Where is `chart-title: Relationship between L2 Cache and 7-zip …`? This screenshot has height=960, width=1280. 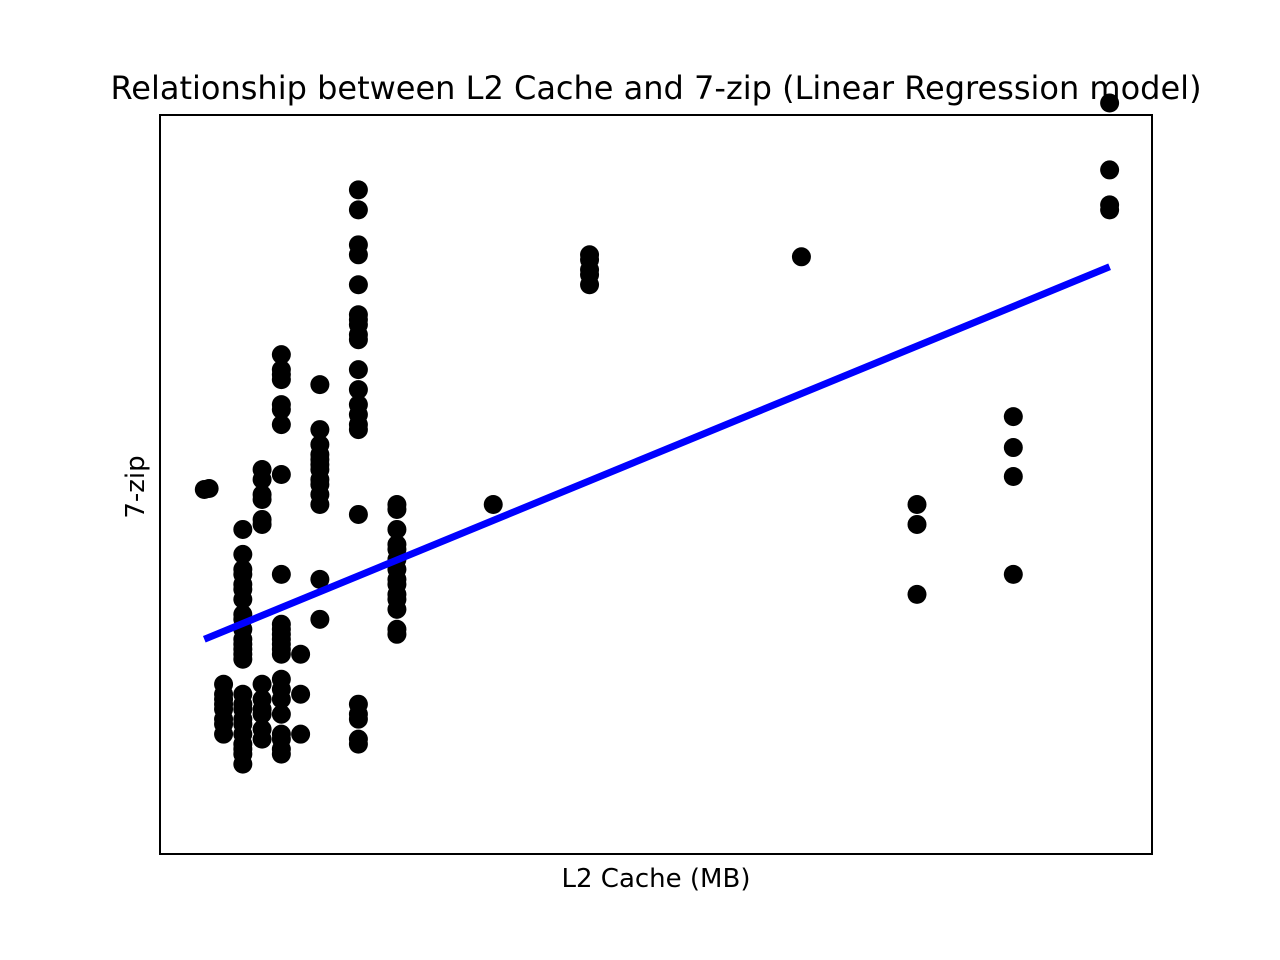
chart-title: Relationship between L2 Cache and 7-zip … is located at coordinates (655, 88).